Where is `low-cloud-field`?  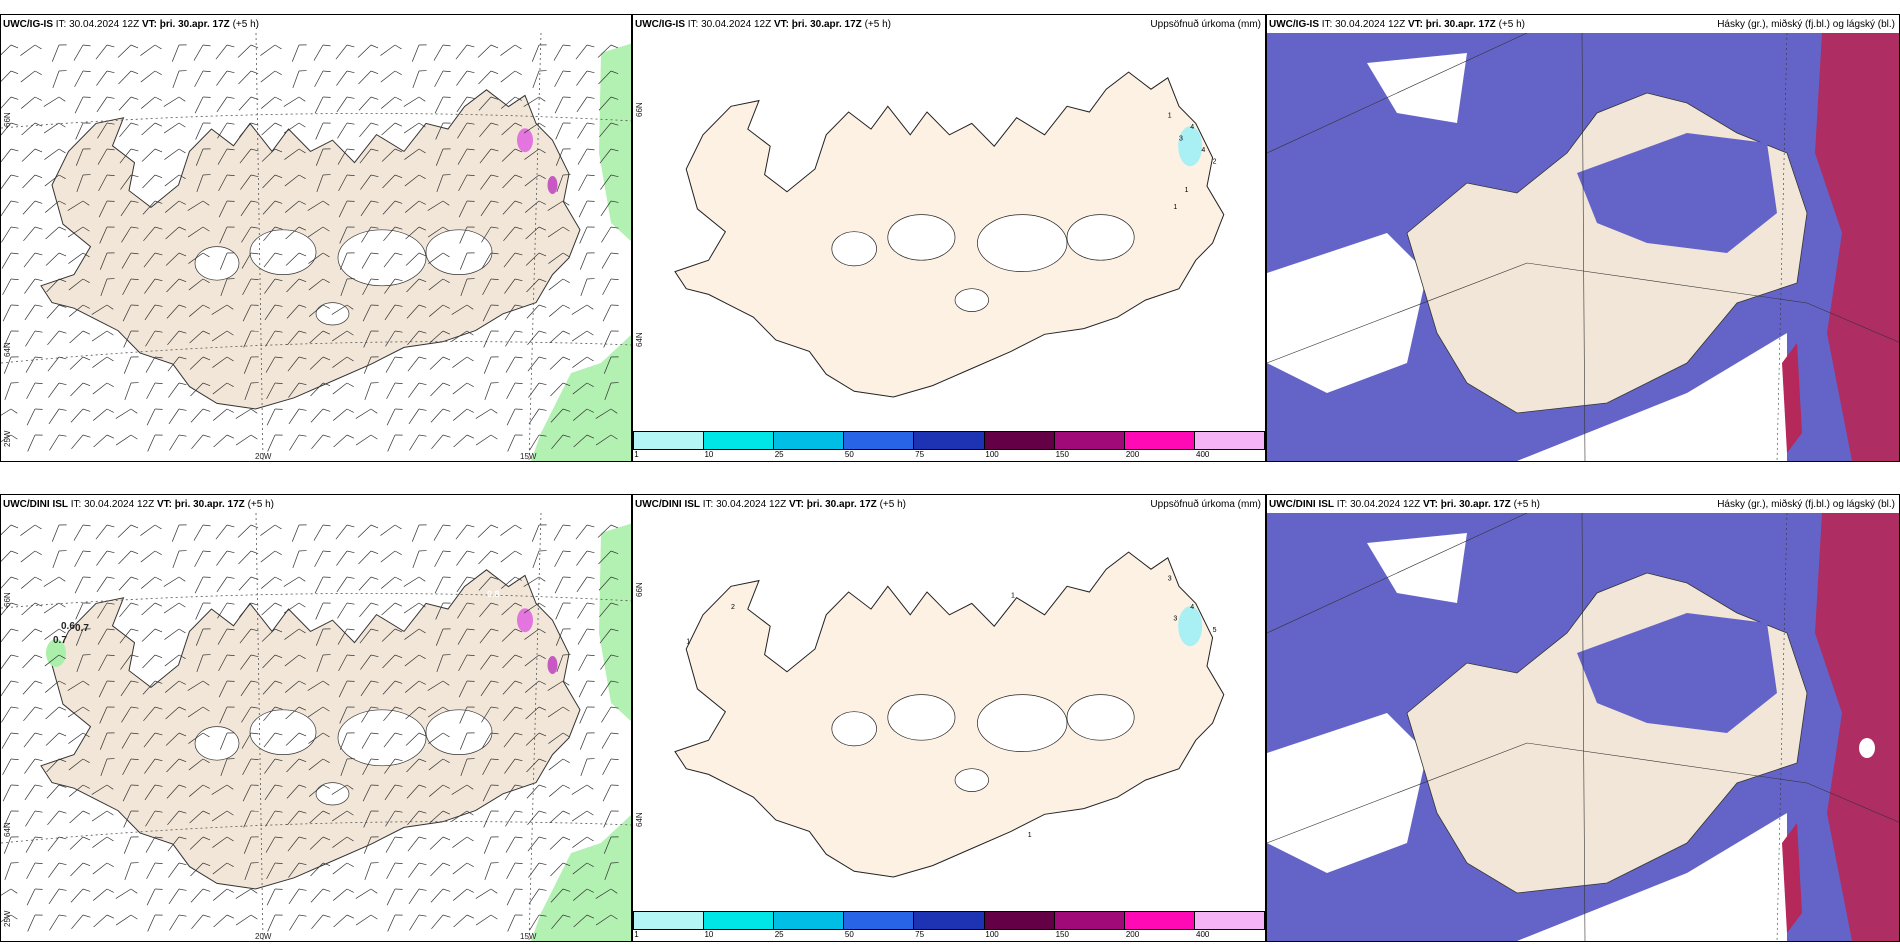
low-cloud-field is located at coordinates (1677, 193).